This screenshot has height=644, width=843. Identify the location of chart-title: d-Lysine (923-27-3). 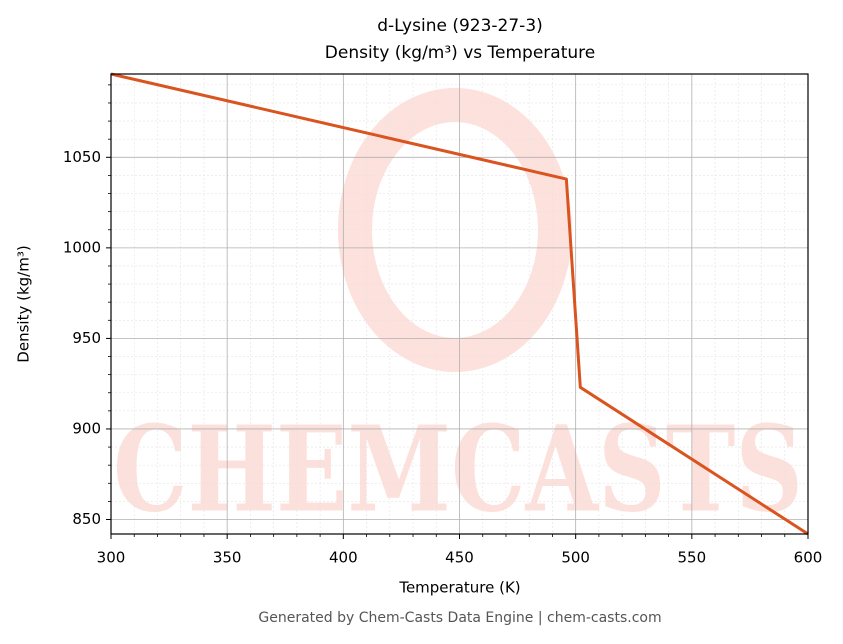
(460, 26).